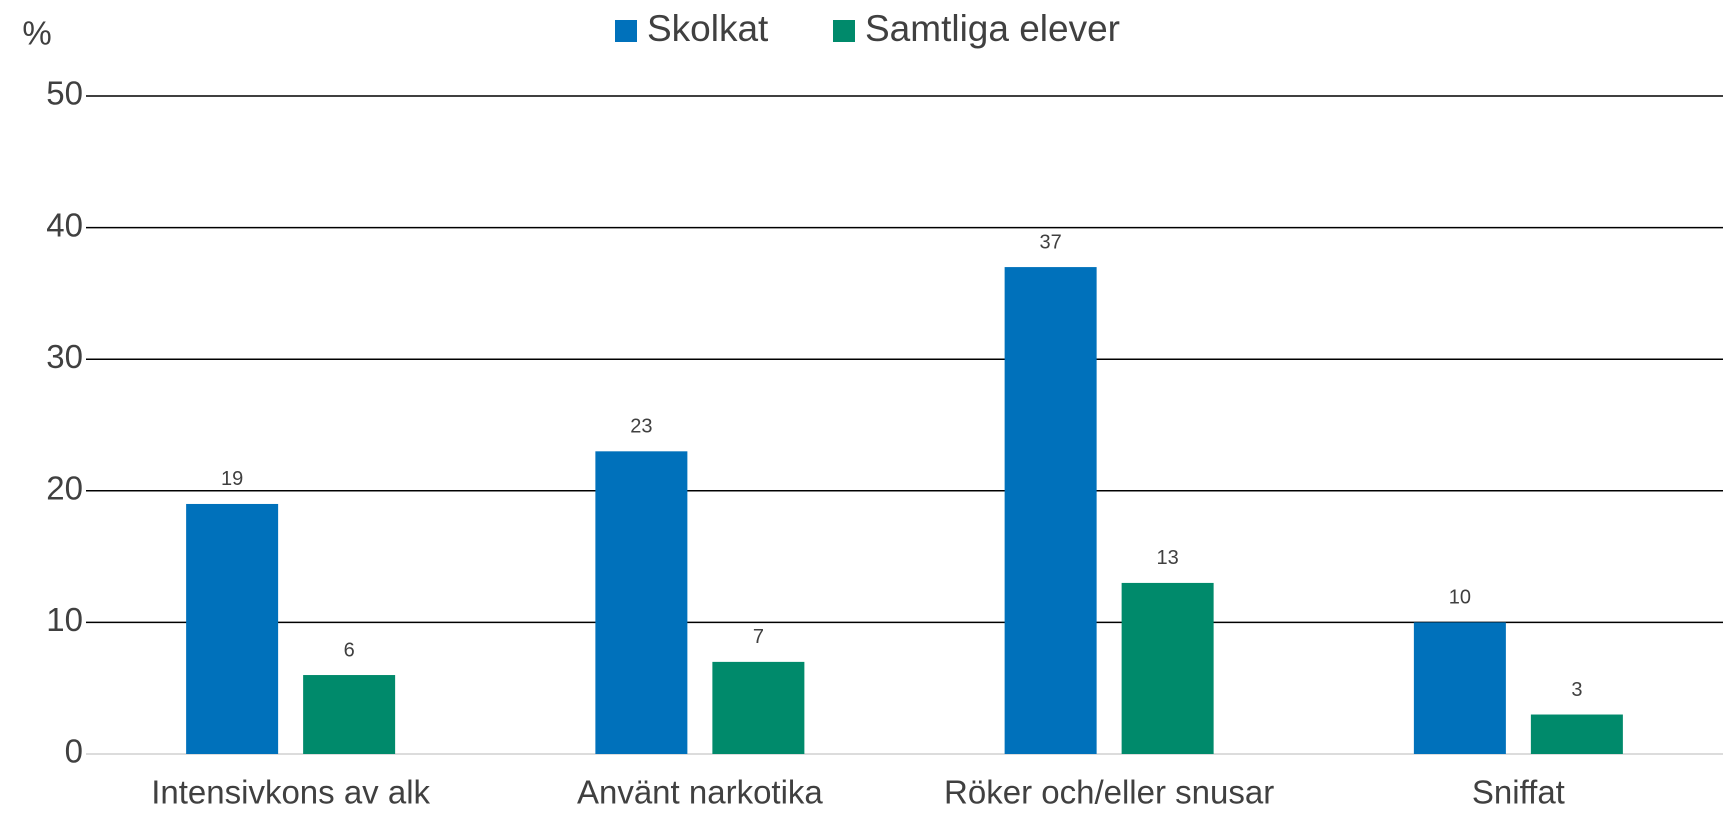 The image size is (1723, 814). I want to click on data-label: 23, so click(641, 427).